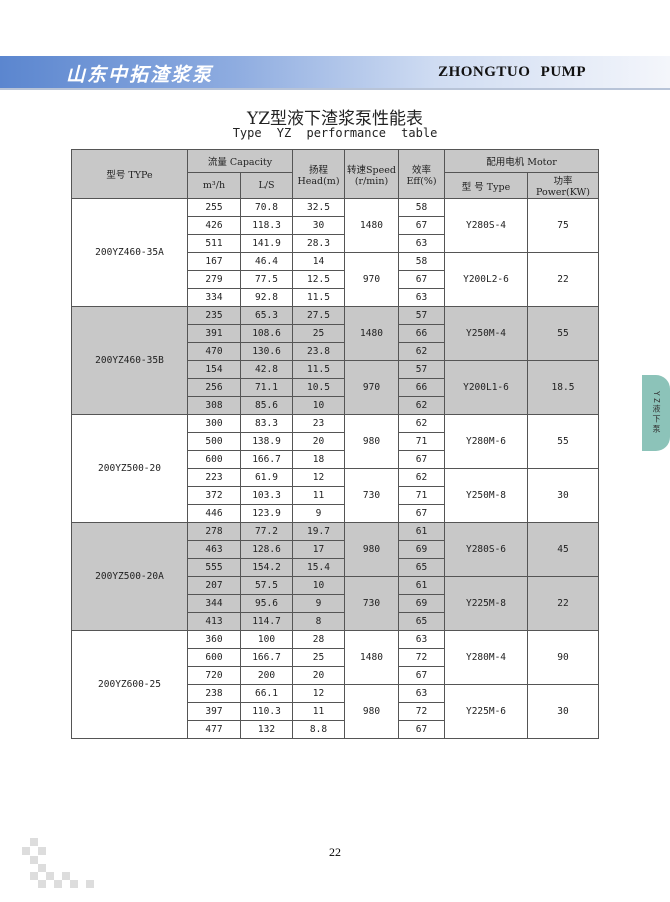 The image size is (670, 902). Describe the element at coordinates (266, 513) in the screenshot. I see `ls-cell: 123.9` at that location.